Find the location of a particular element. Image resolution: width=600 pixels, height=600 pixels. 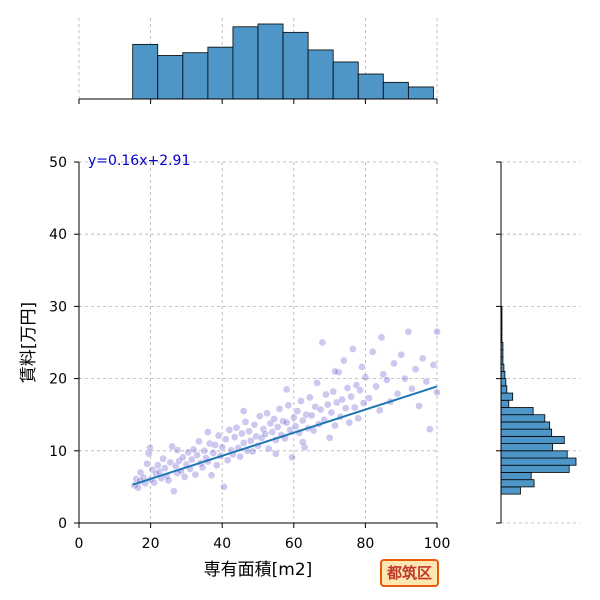

y-tick-label: 30 is located at coordinates (58, 307).